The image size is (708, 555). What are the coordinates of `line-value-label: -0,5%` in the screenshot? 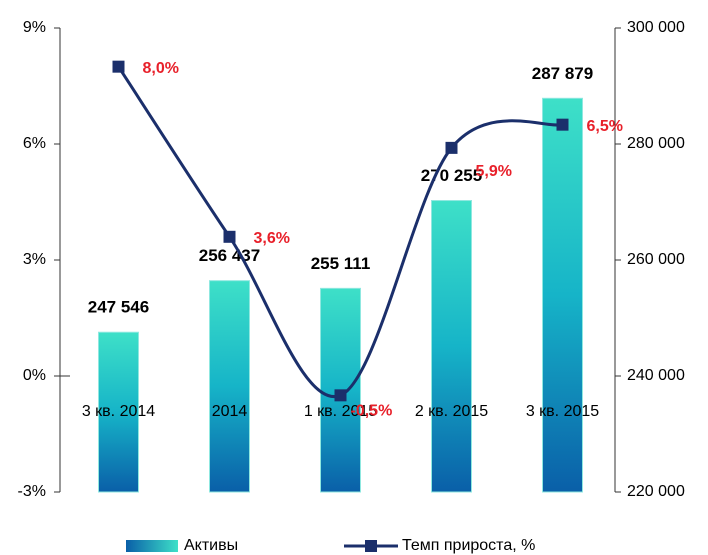 It's located at (372, 411).